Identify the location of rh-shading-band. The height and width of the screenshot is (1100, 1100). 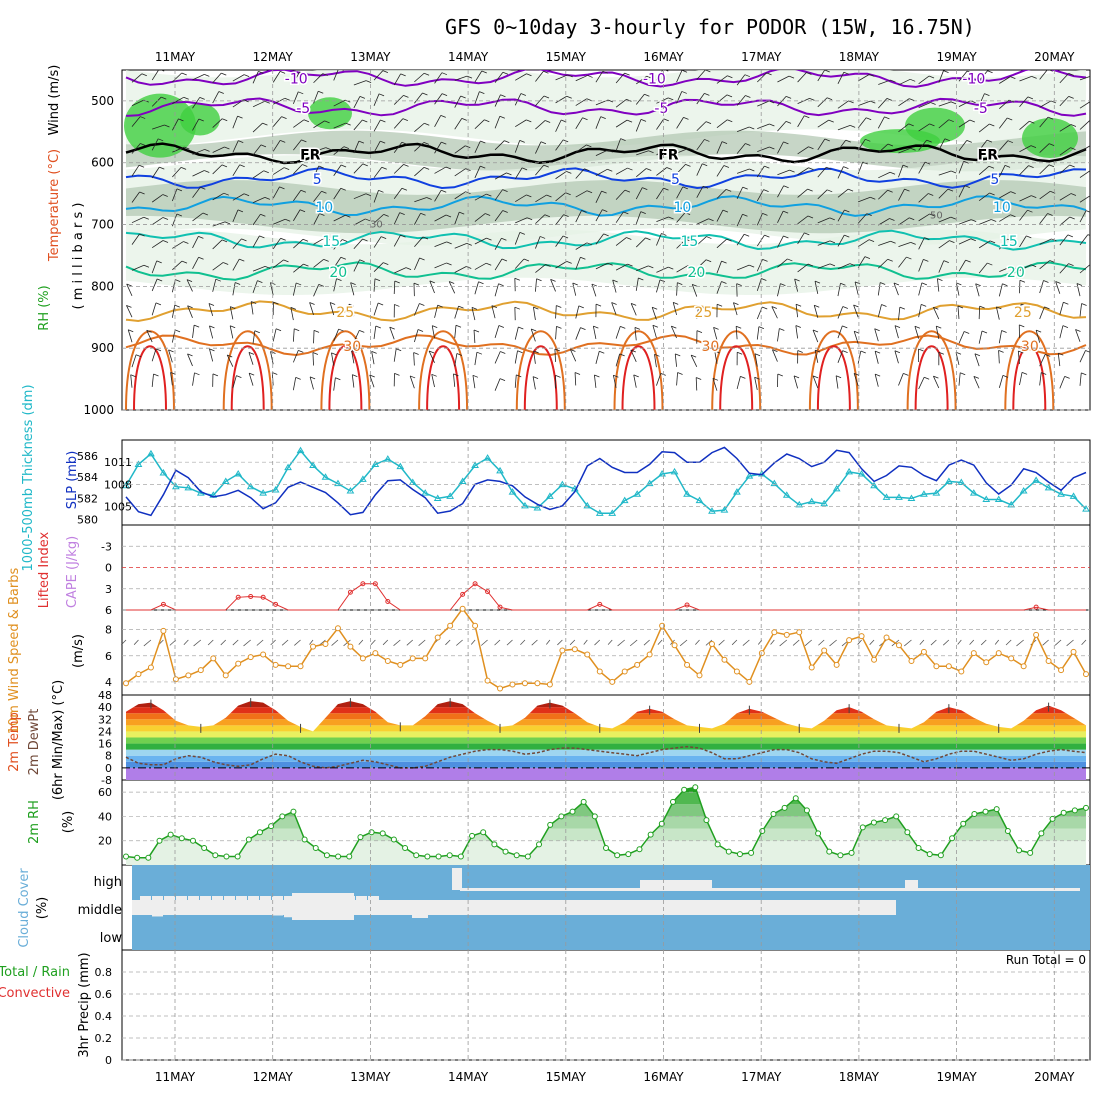
(606, 108).